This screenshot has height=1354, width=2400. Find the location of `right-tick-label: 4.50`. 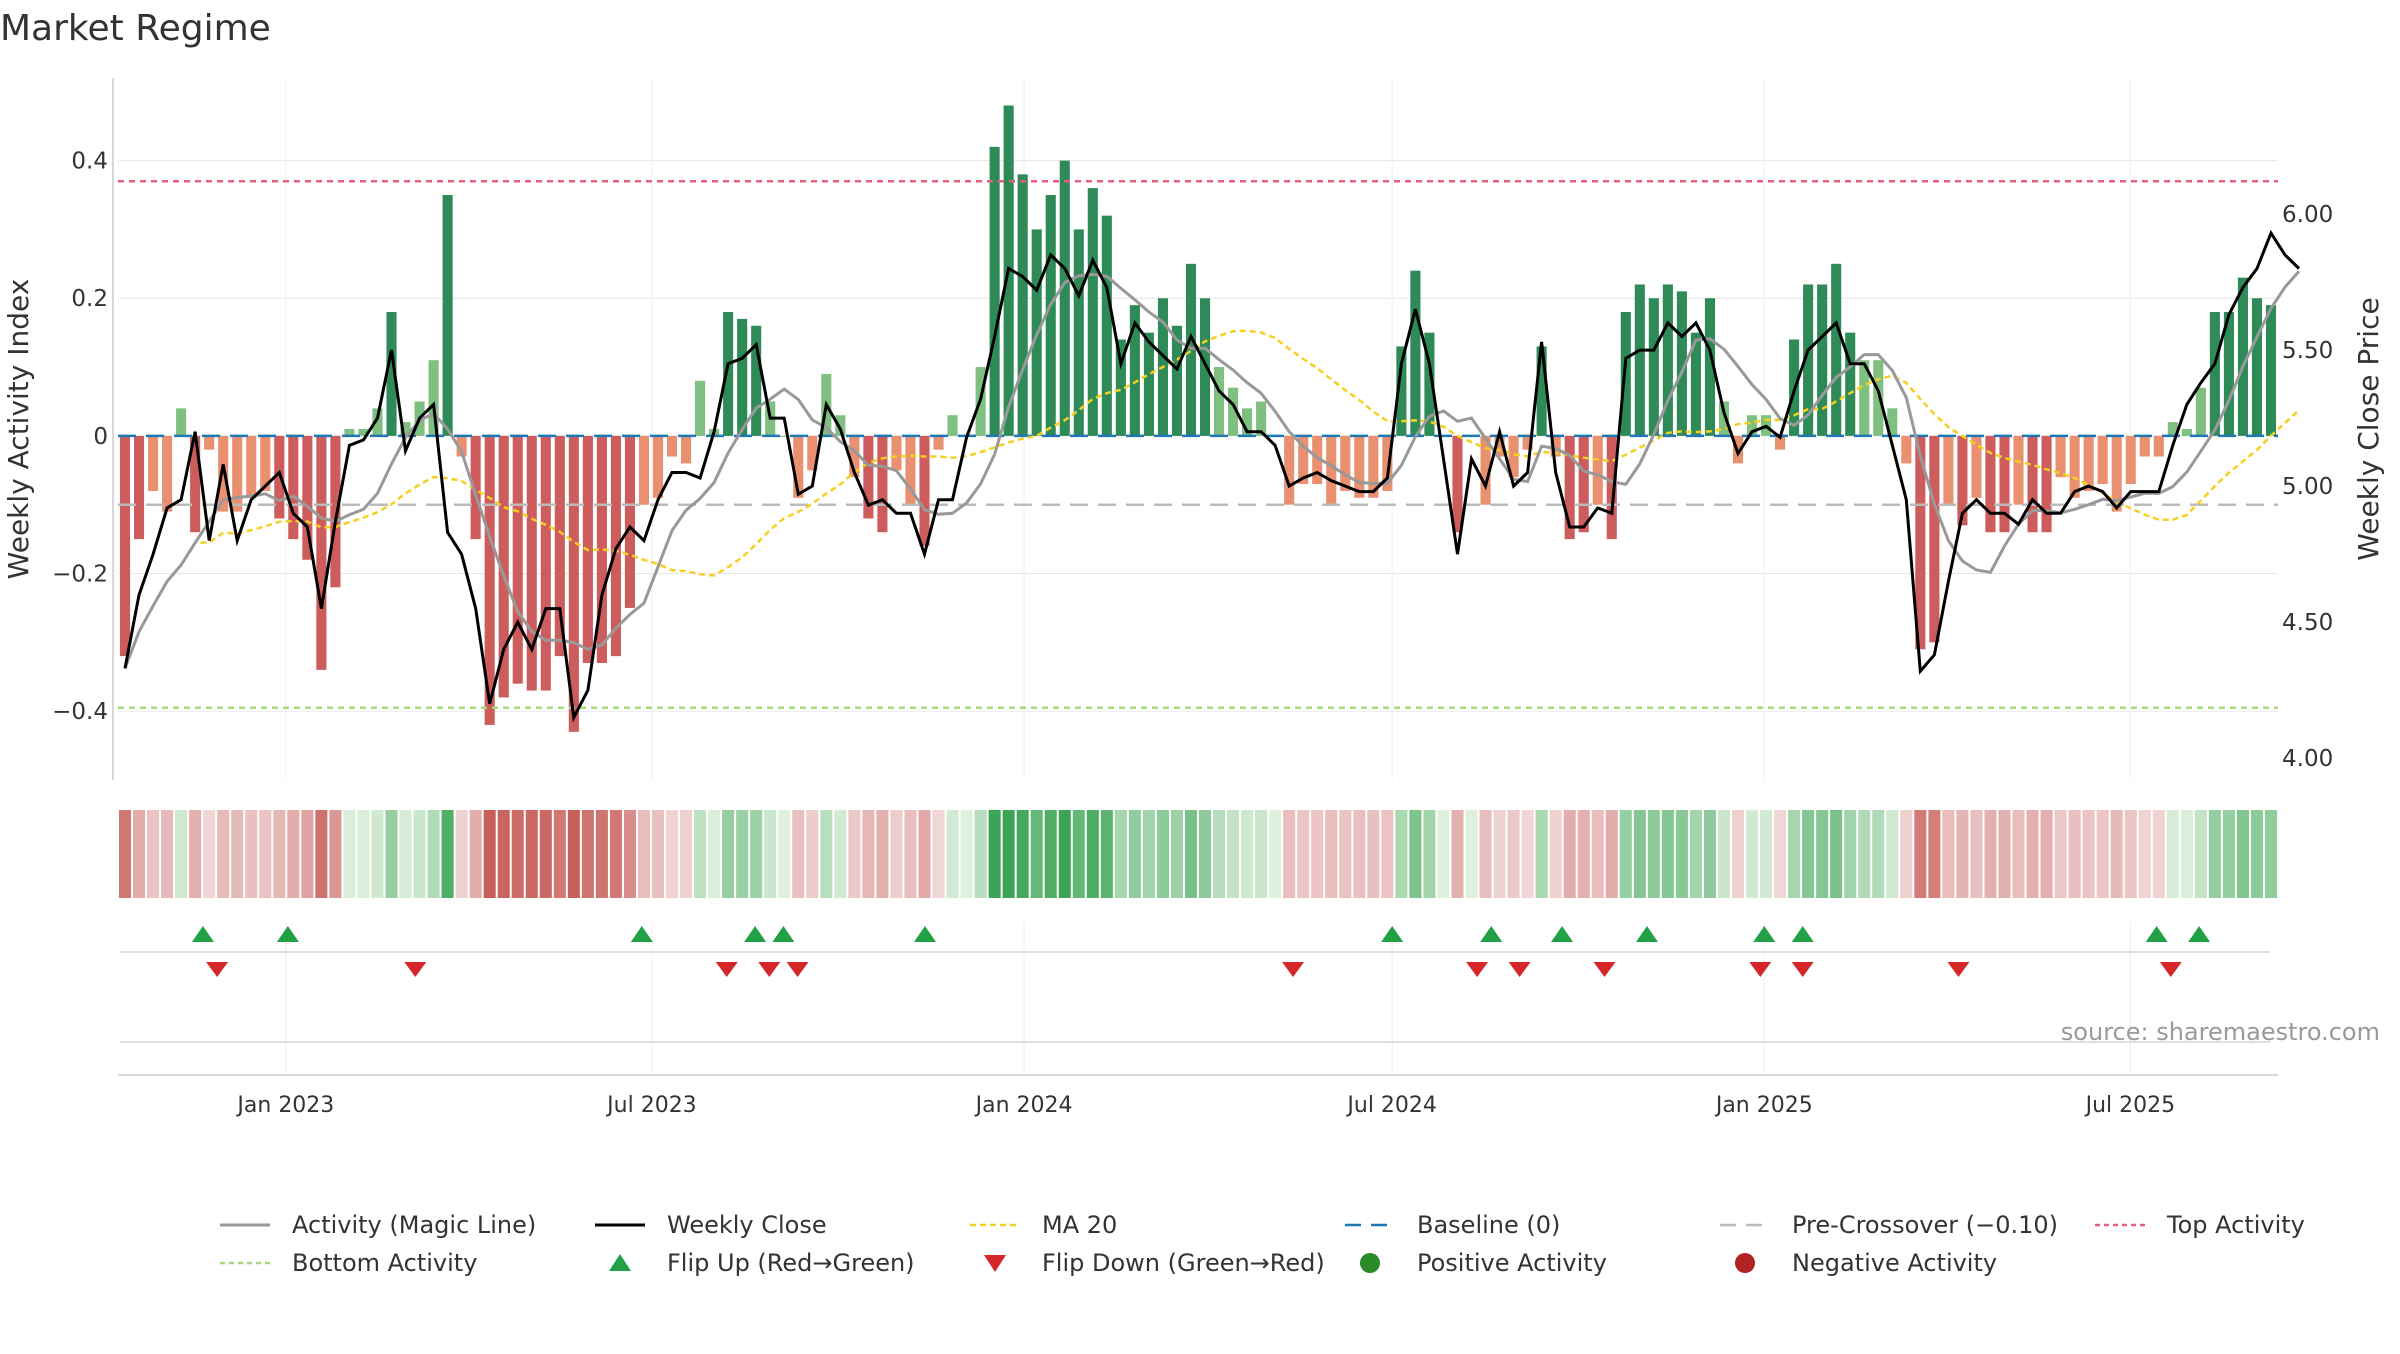

right-tick-label: 4.50 is located at coordinates (2307, 623).